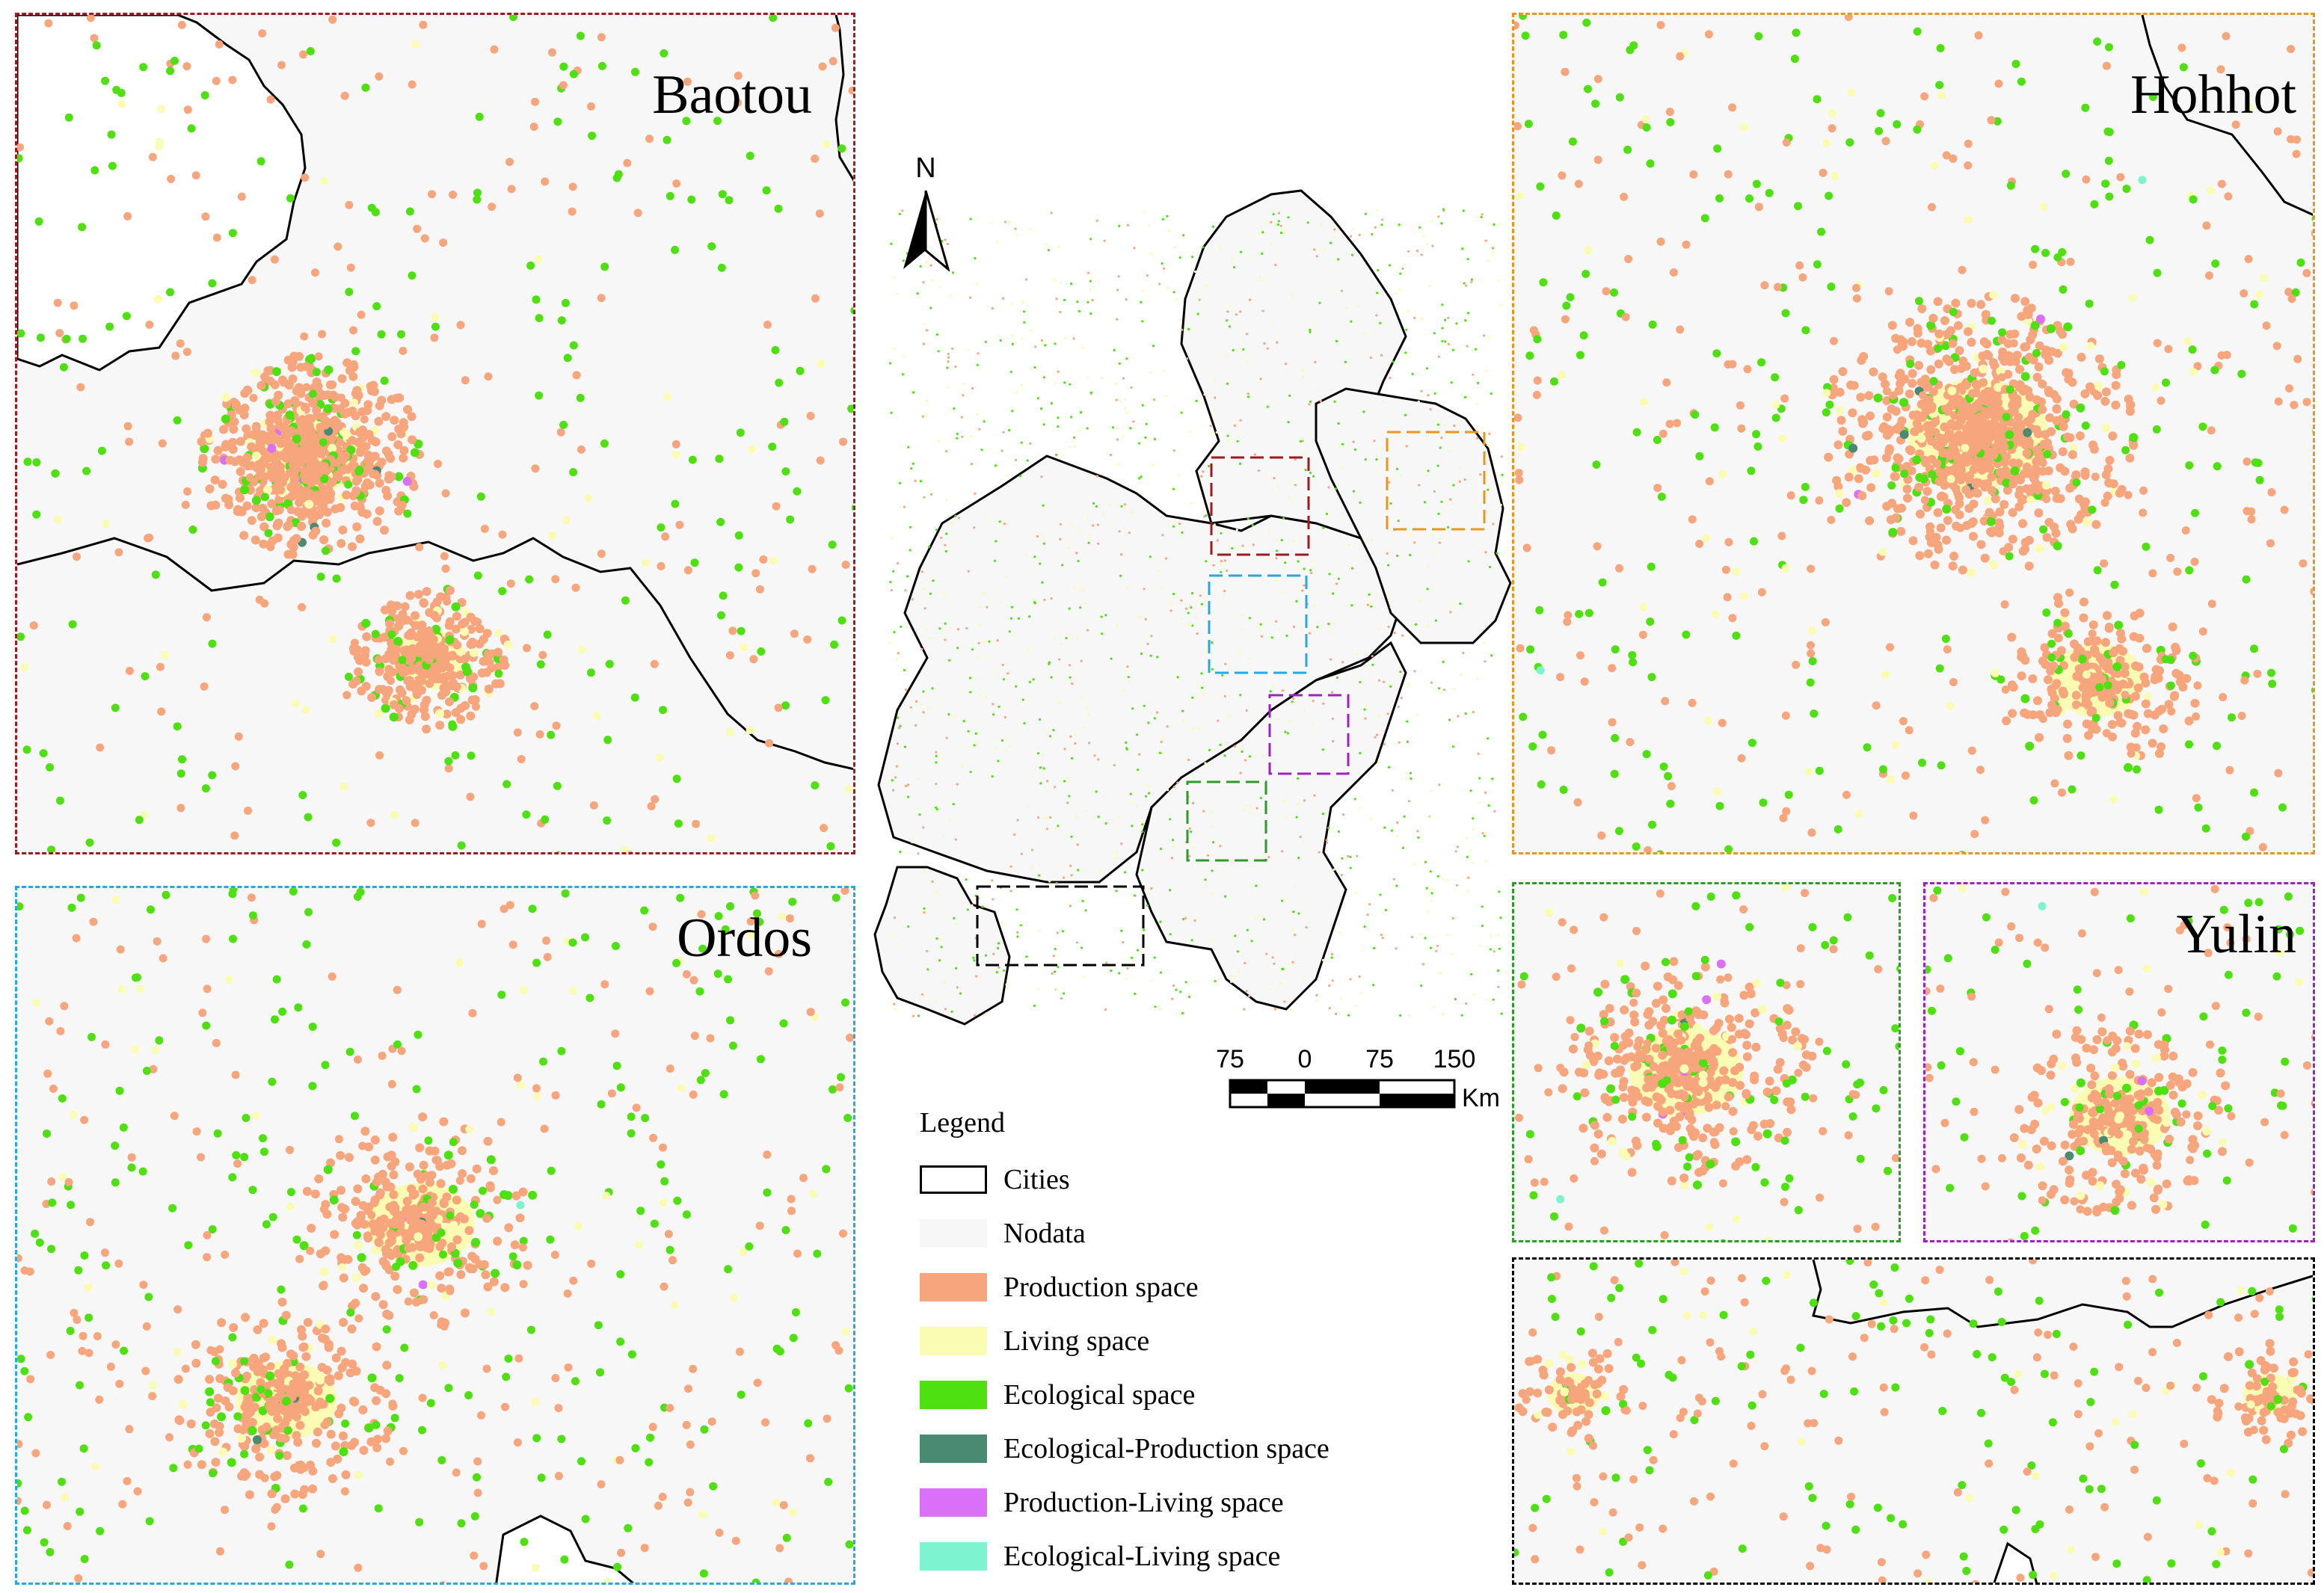 This screenshot has width=2324, height=1593. I want to click on scale-unit: Km, so click(1481, 1098).